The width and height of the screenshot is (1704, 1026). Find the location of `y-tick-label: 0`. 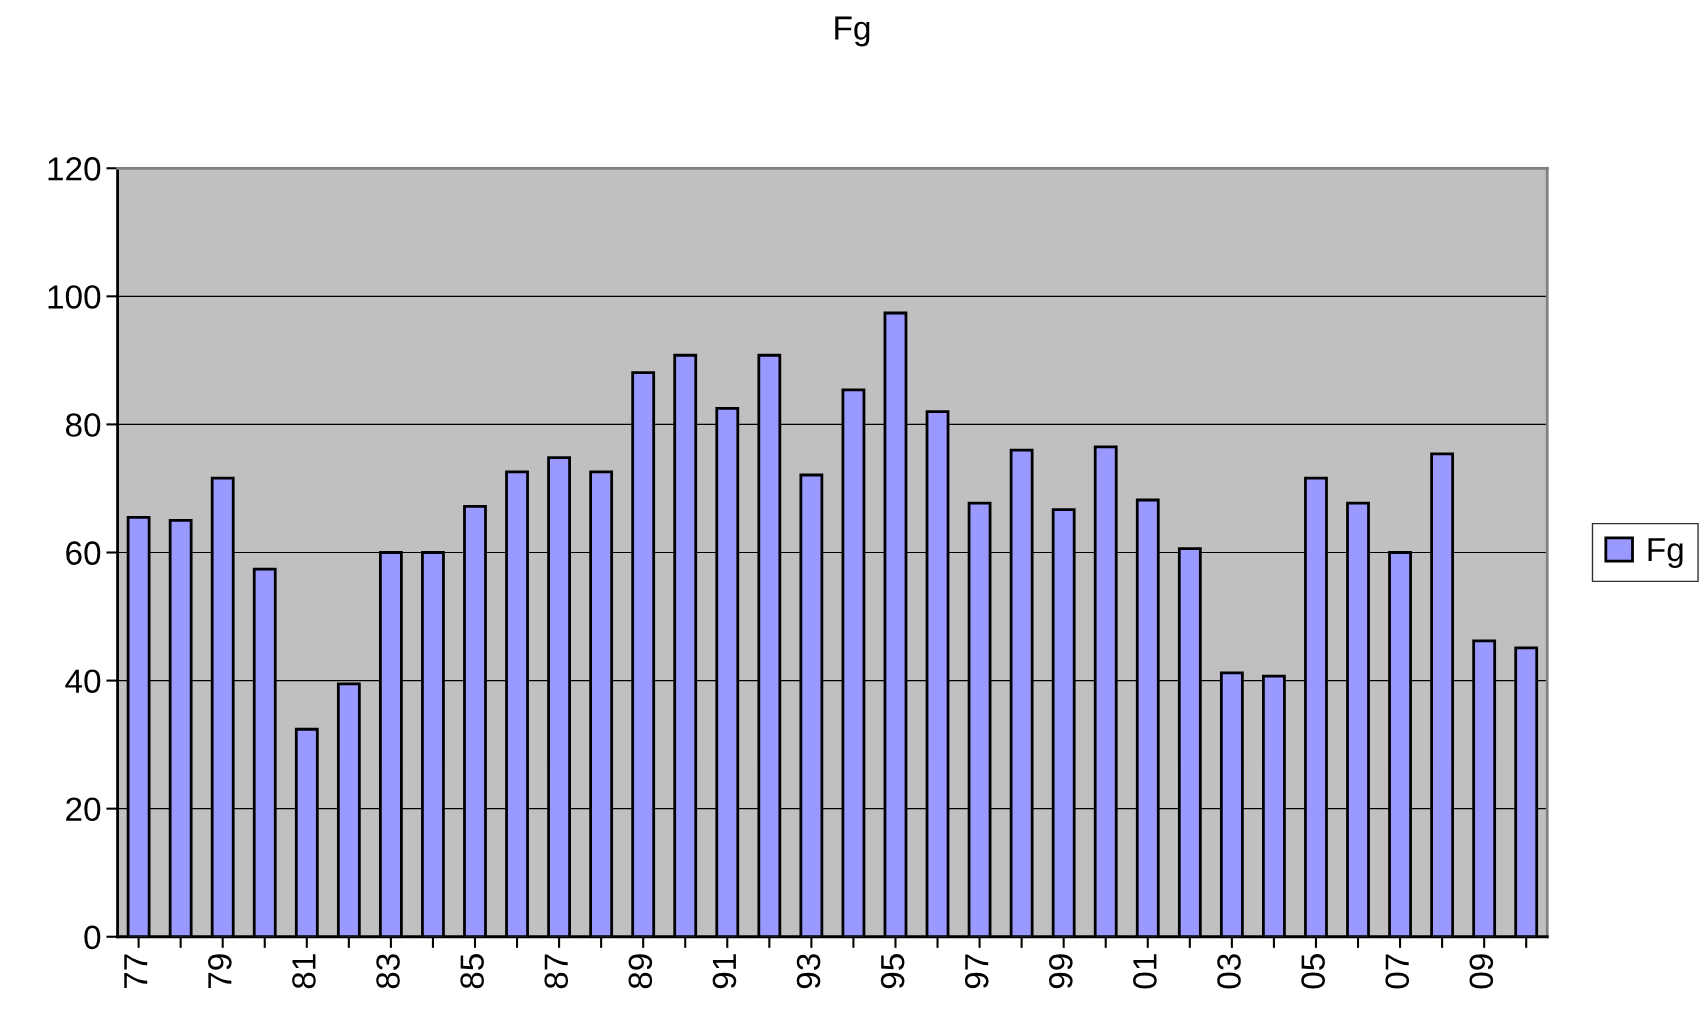

y-tick-label: 0 is located at coordinates (92, 937).